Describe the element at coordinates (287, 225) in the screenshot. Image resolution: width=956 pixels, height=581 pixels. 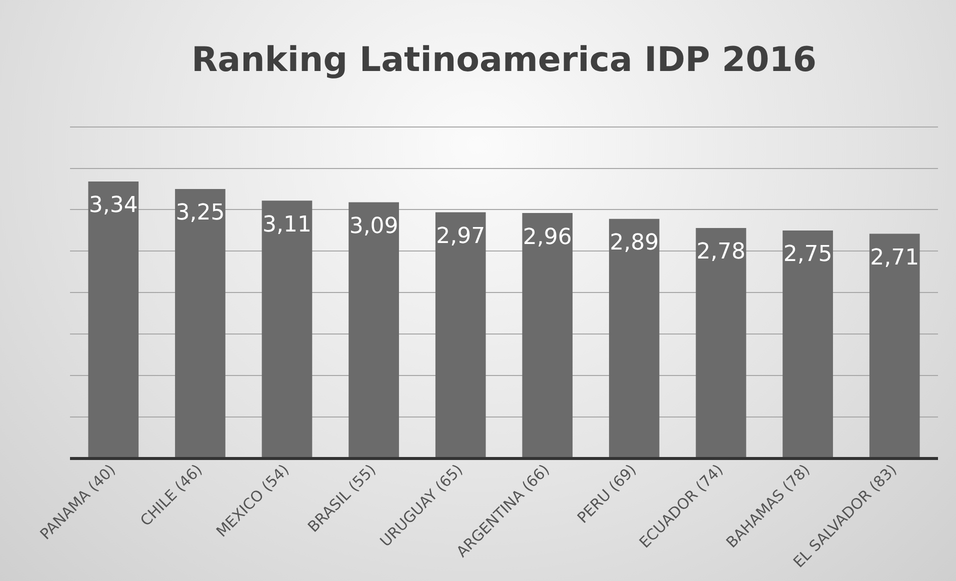
I see `data-label: 3,11` at that location.